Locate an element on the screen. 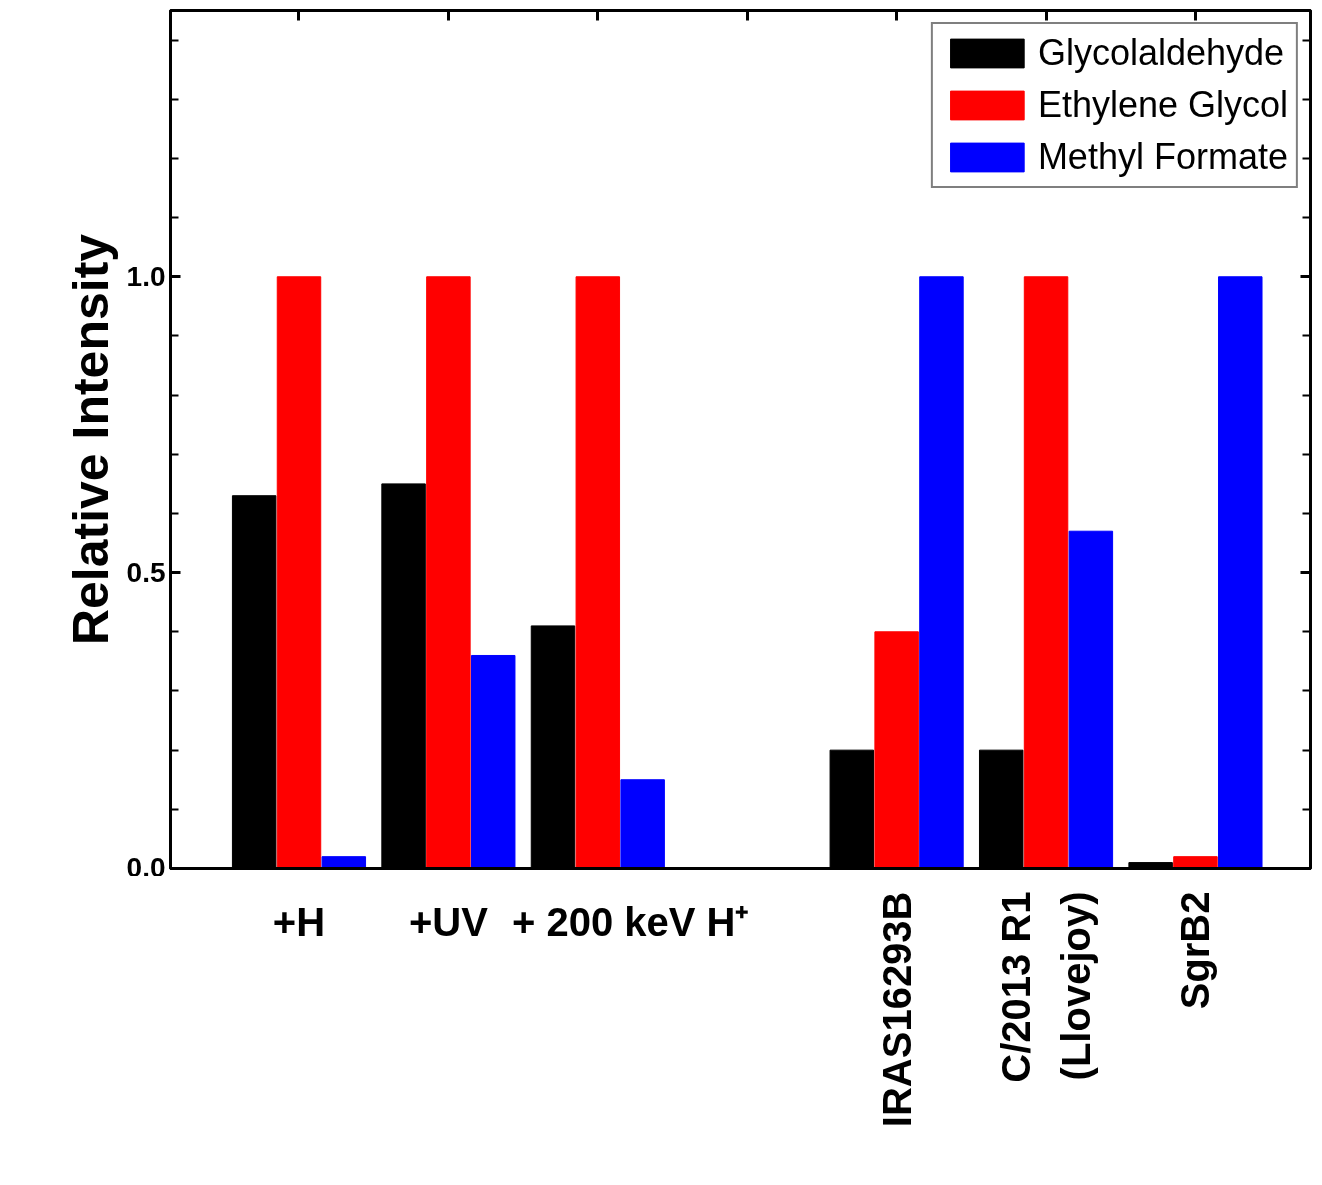 Image resolution: width=1322 pixels, height=1185 pixels. legend-label: Methyl Formate is located at coordinates (1162, 157).